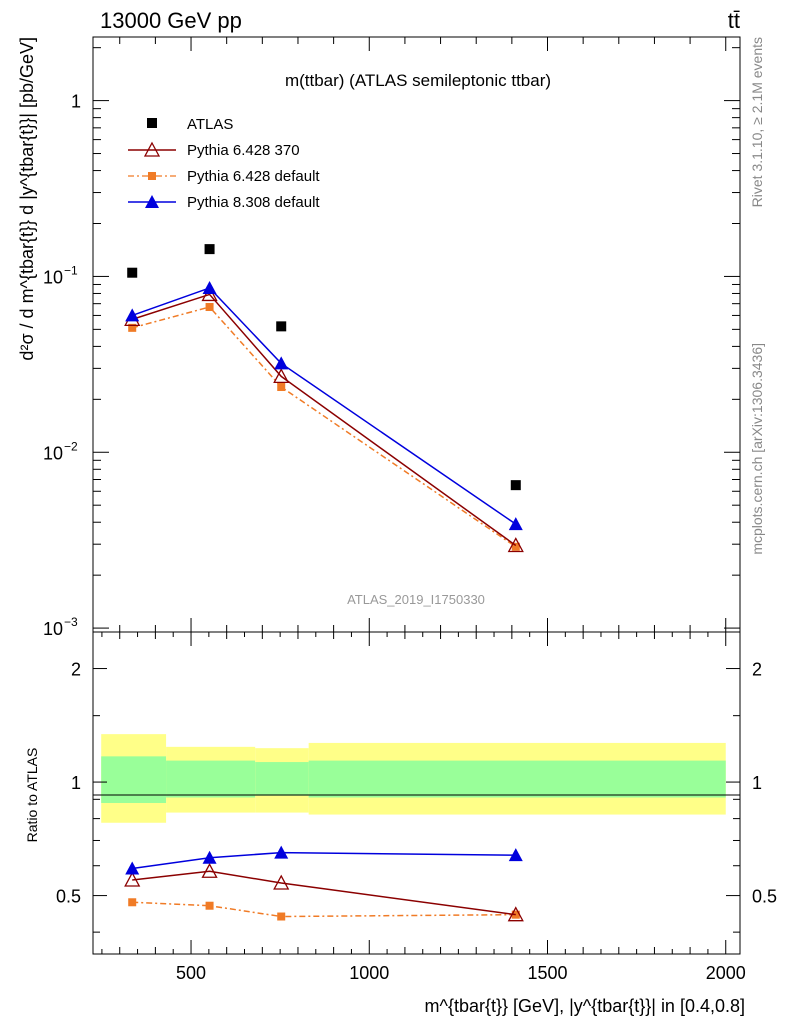  Describe the element at coordinates (152, 201) in the screenshot. I see `legend-marker-py8-default` at that location.